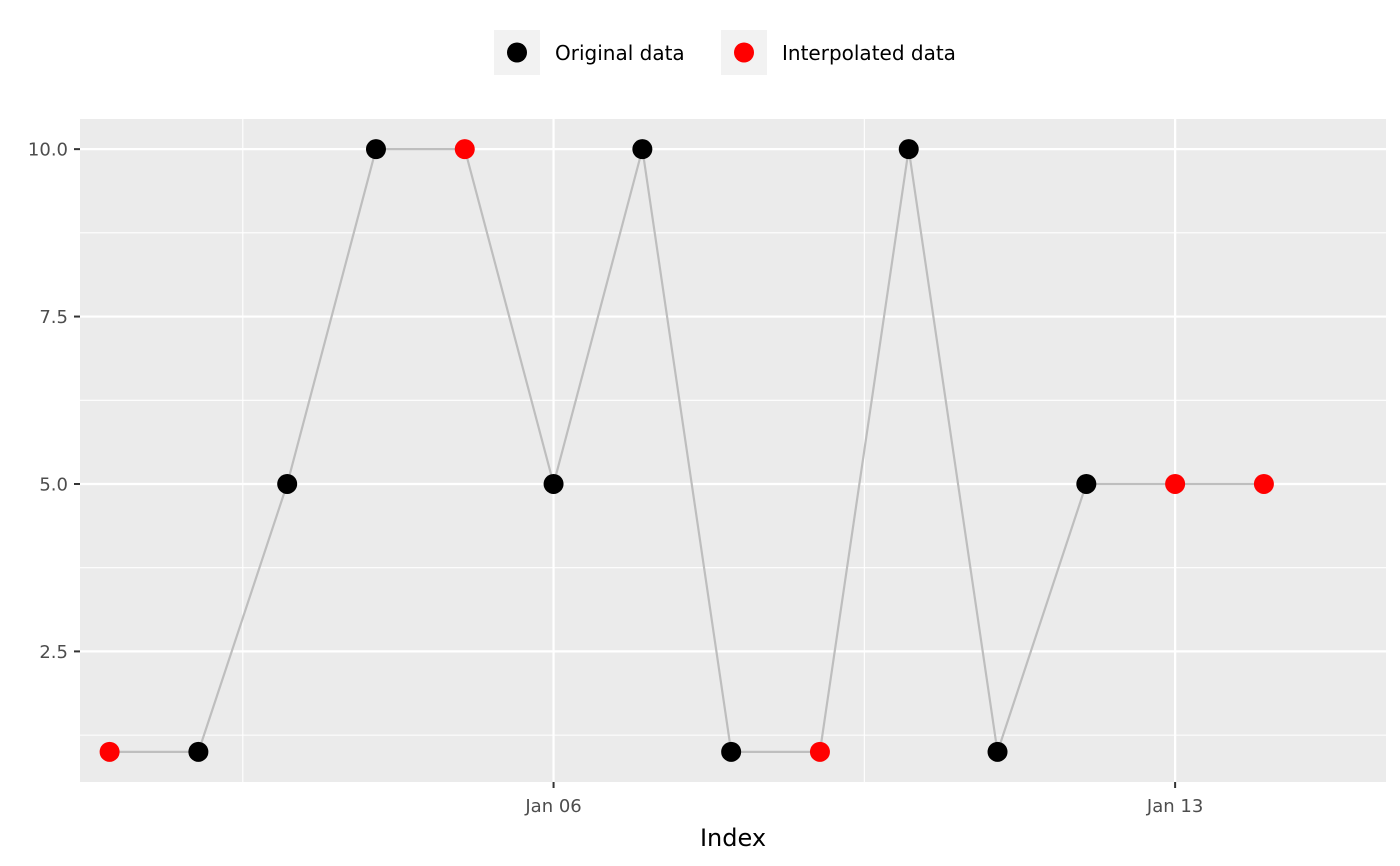 The width and height of the screenshot is (1400, 866). Describe the element at coordinates (552, 806) in the screenshot. I see `x-tick-label: Jan 06` at that location.